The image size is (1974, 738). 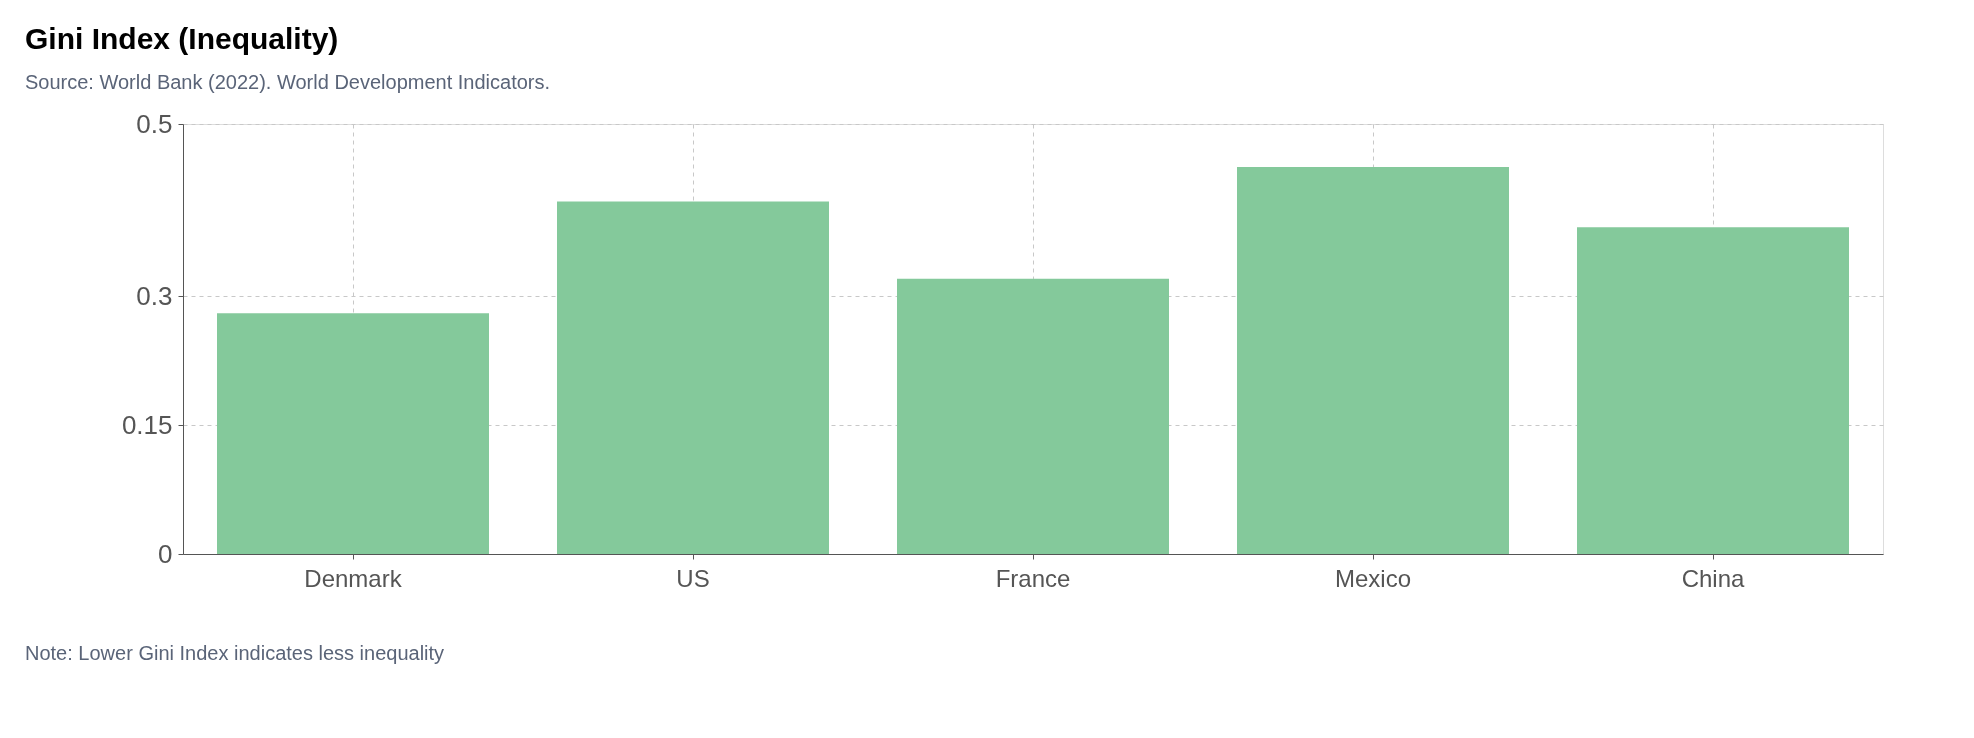 What do you see at coordinates (147, 424) in the screenshot?
I see `y-tick-label: 0.15` at bounding box center [147, 424].